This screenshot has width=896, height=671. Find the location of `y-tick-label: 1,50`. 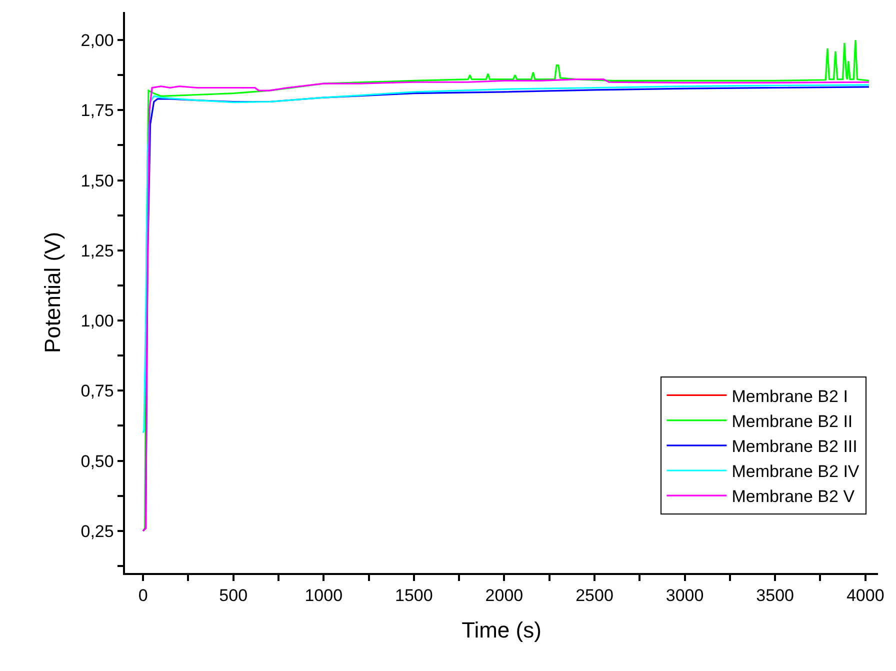

y-tick-label: 1,50 is located at coordinates (97, 180).